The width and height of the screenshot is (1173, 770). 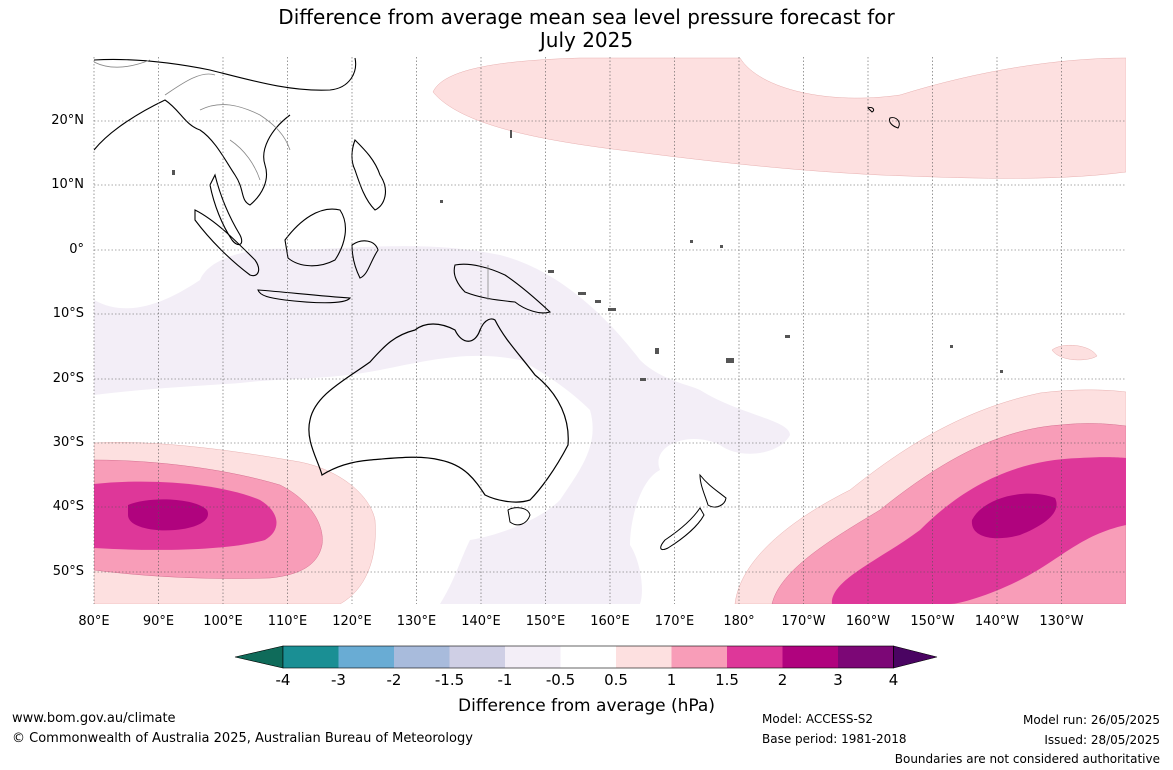 What do you see at coordinates (168, 515) in the screenshot?
I see `anomaly-region-sw-peak` at bounding box center [168, 515].